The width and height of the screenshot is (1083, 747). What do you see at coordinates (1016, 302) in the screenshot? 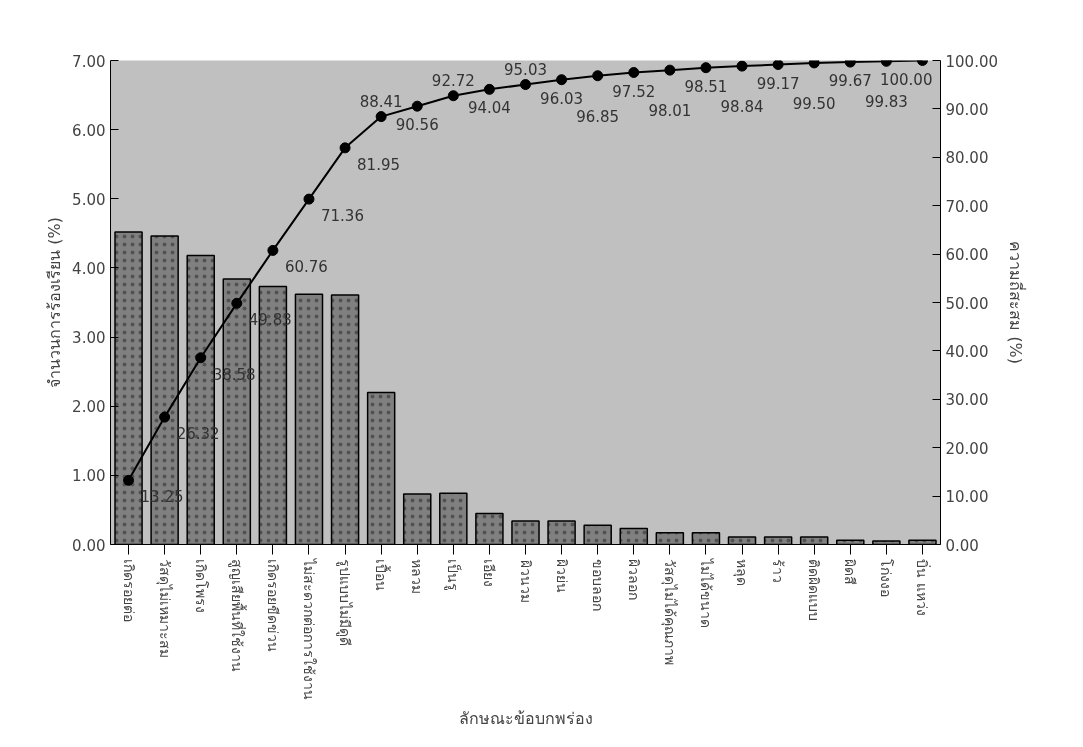
I see `y2-axis-title: ความถี่สะสม (%)` at bounding box center [1016, 302].